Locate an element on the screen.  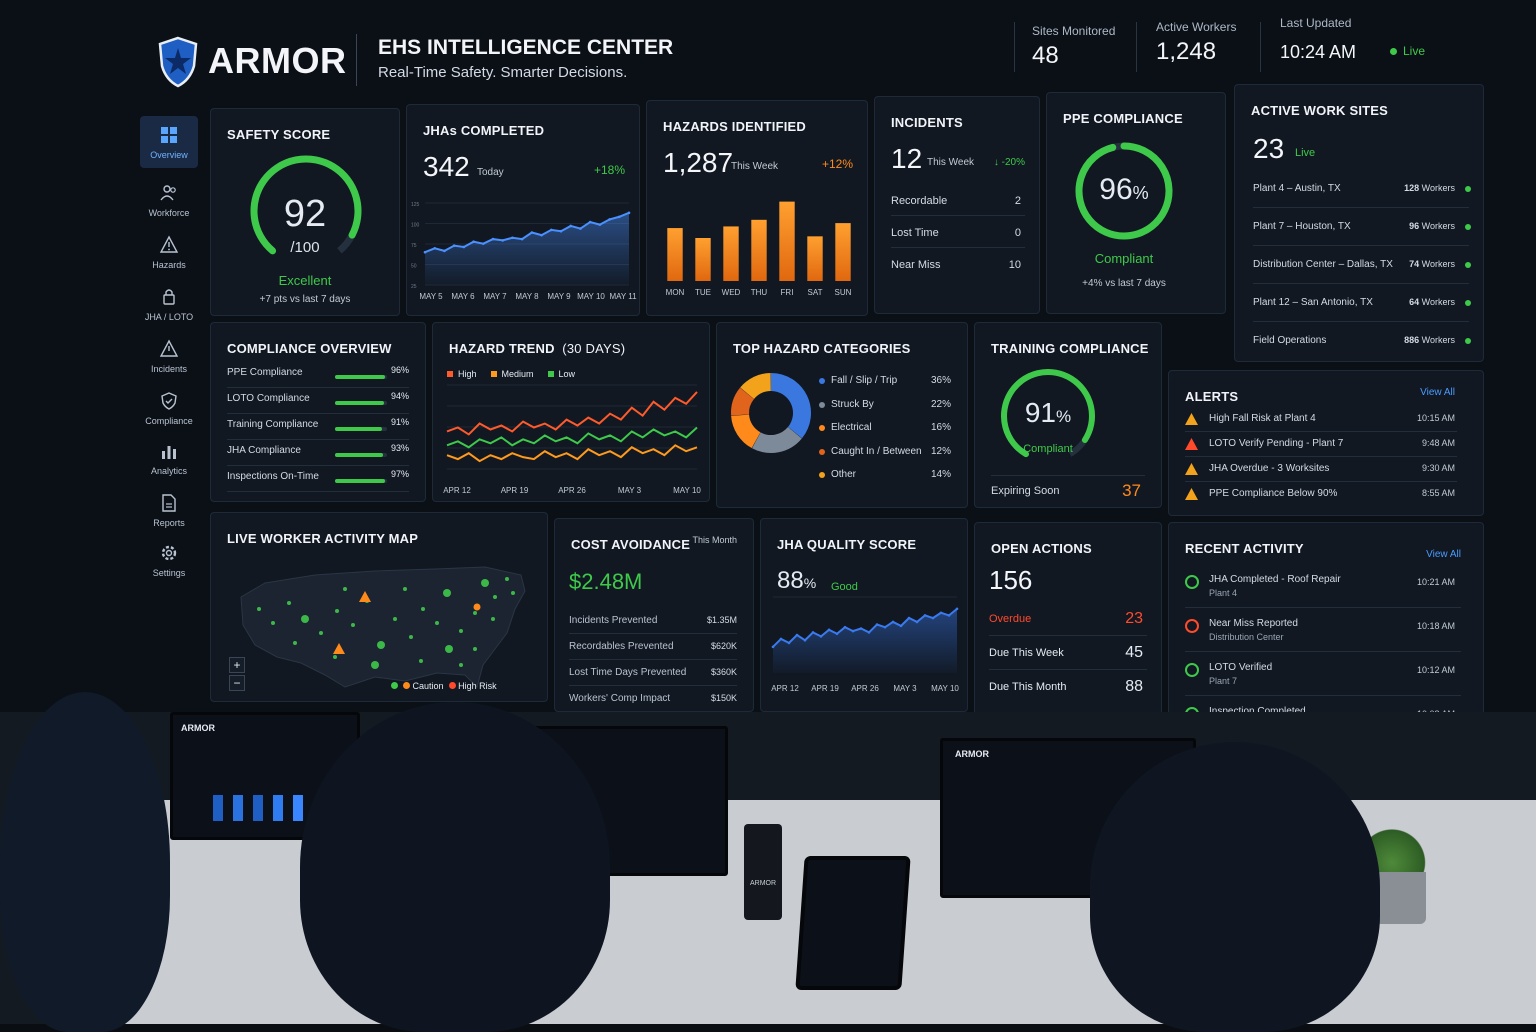
cost-row-label: Lost Time Days Prevented is located at coordinates (628, 672).